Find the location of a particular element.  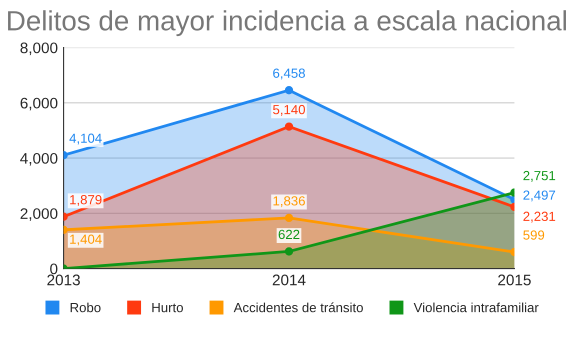

x-tick-label: 2013 is located at coordinates (63, 280).